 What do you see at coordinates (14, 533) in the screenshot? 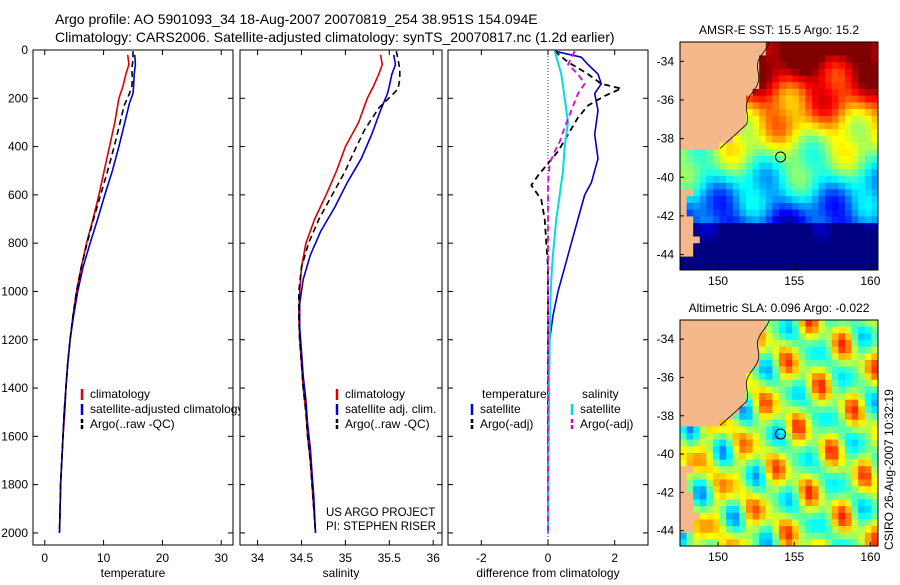
I see `y-tick-label: 2000` at bounding box center [14, 533].